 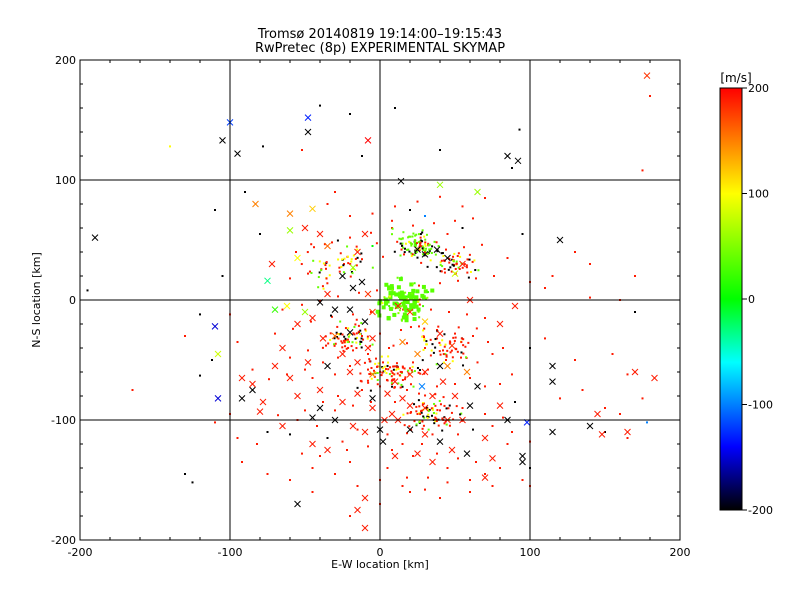 What do you see at coordinates (530, 552) in the screenshot?
I see `x-tick-label: 100` at bounding box center [530, 552].